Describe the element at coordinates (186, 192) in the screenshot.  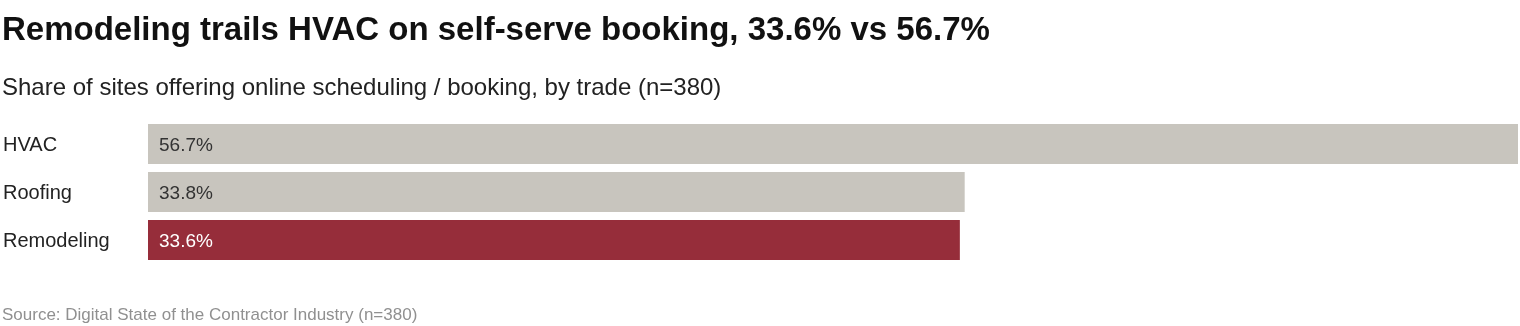
I see `data-label: 33.8%` at that location.